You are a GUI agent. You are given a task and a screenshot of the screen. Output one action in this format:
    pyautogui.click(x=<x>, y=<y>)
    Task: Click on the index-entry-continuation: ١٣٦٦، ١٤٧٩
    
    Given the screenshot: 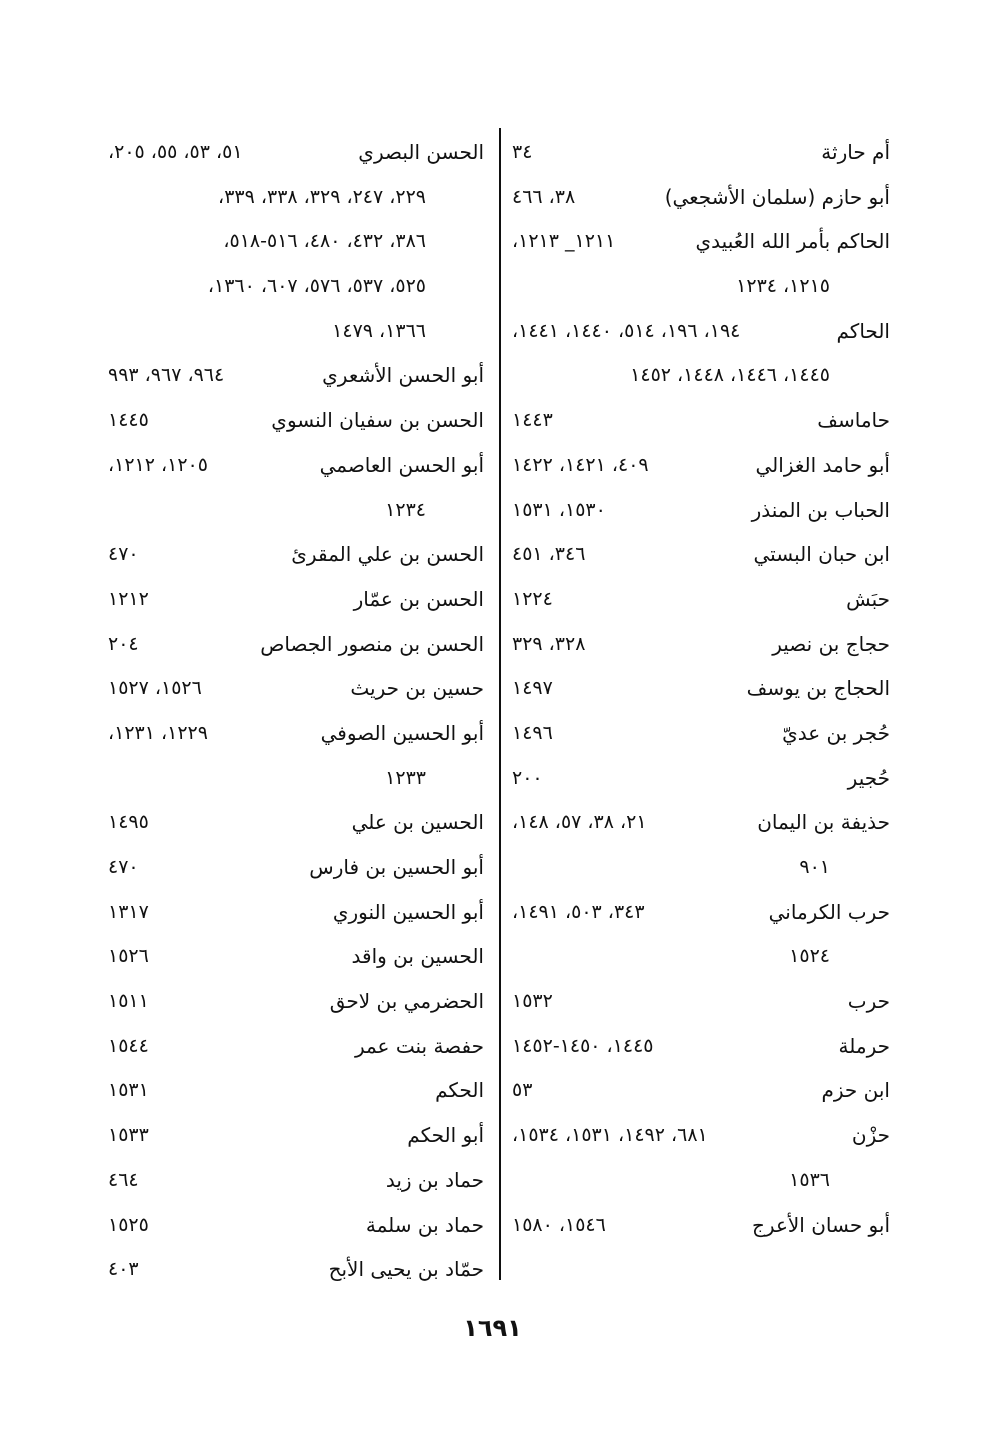 What is the action you would take?
    pyautogui.click(x=296, y=331)
    